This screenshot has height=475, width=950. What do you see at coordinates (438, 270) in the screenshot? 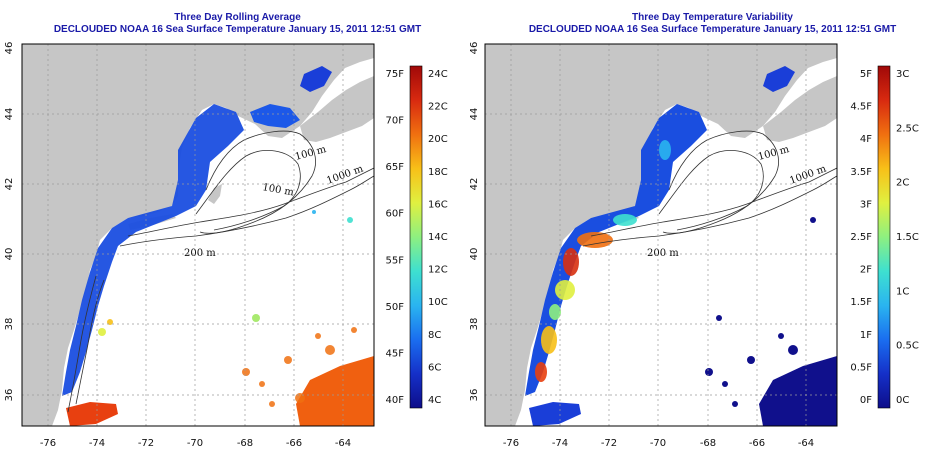
I see `colorbar-c-label: 12C` at bounding box center [438, 270].